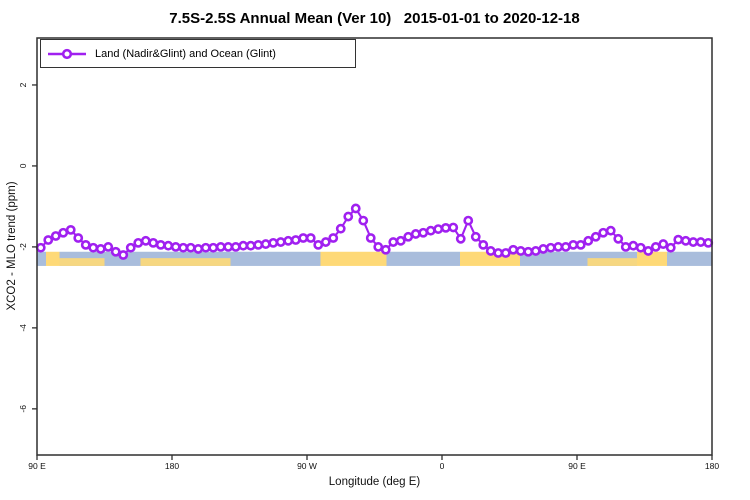  What do you see at coordinates (67, 53) in the screenshot?
I see `legend-line-marker-icon` at bounding box center [67, 53].